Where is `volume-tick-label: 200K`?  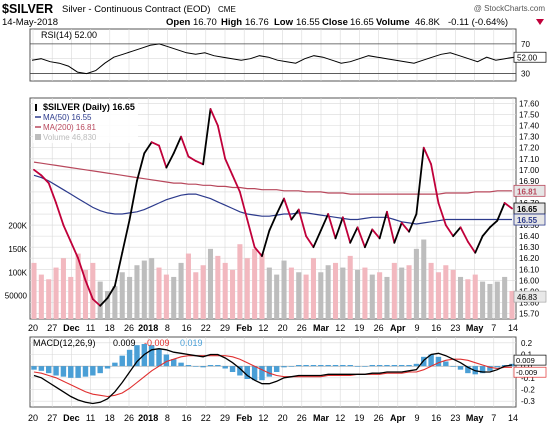 volume-tick-label: 200K is located at coordinates (17, 226).